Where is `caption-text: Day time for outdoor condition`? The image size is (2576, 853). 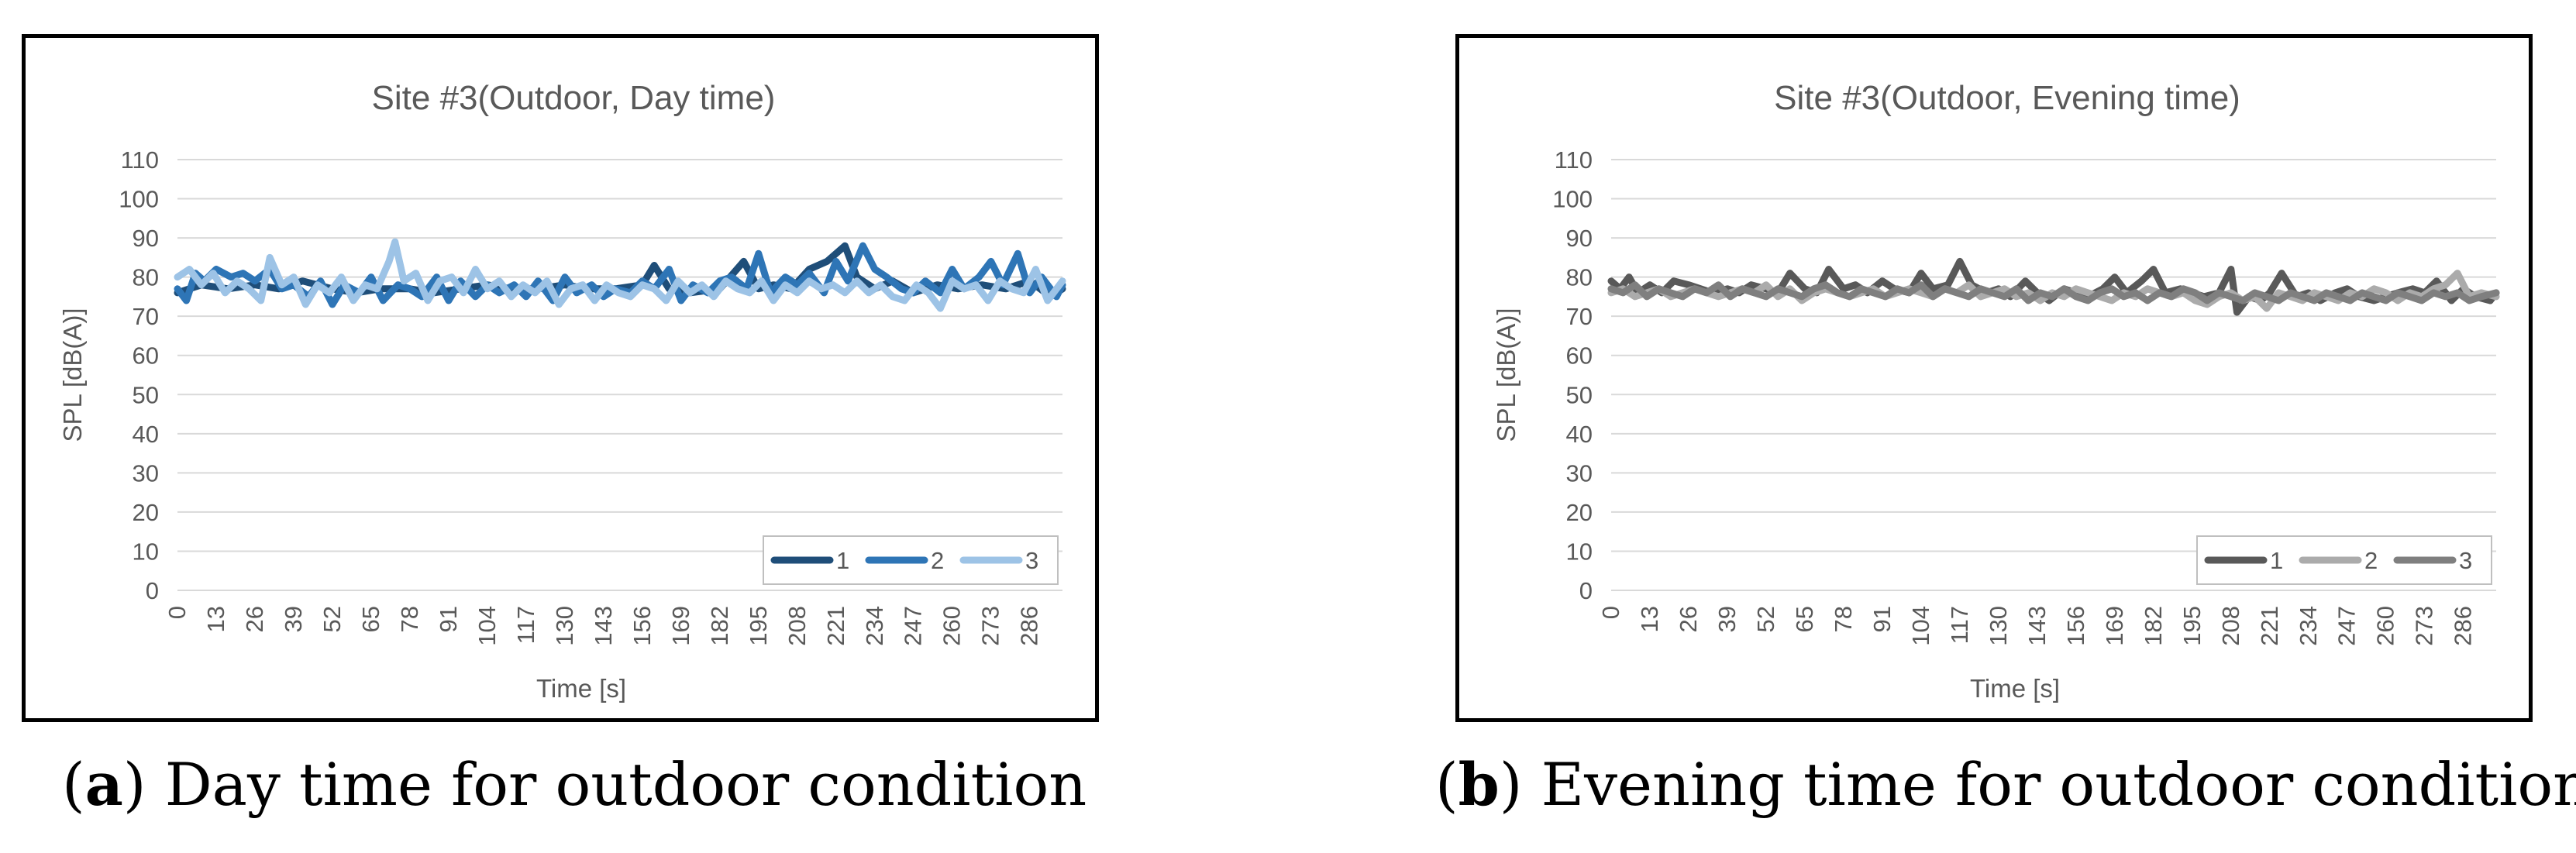
caption-text: Day time for outdoor condition is located at coordinates (625, 784).